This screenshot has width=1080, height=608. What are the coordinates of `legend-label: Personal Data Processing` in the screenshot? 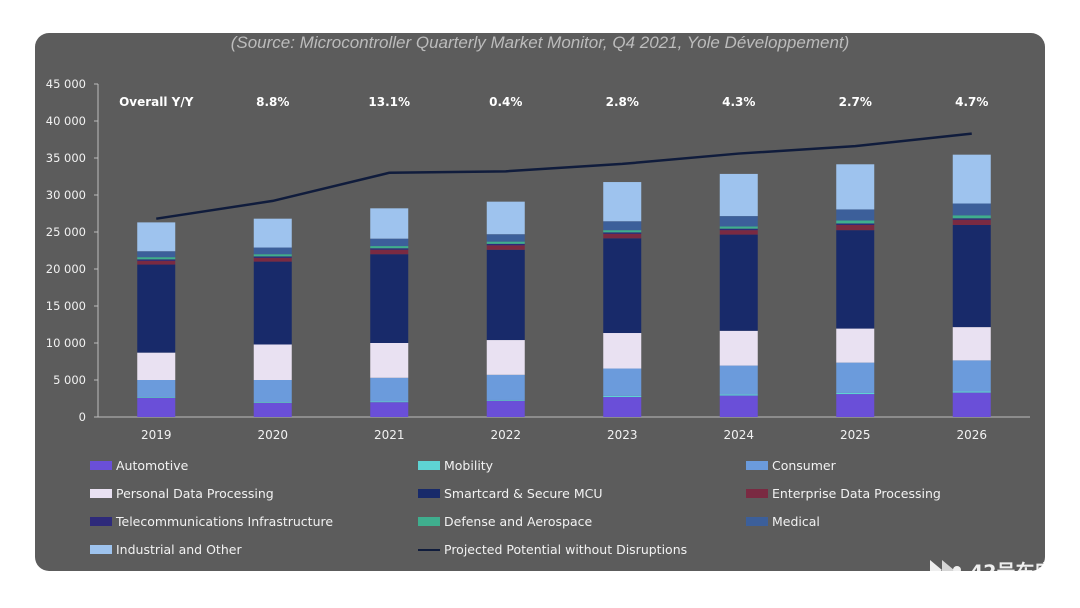 It's located at (195, 493).